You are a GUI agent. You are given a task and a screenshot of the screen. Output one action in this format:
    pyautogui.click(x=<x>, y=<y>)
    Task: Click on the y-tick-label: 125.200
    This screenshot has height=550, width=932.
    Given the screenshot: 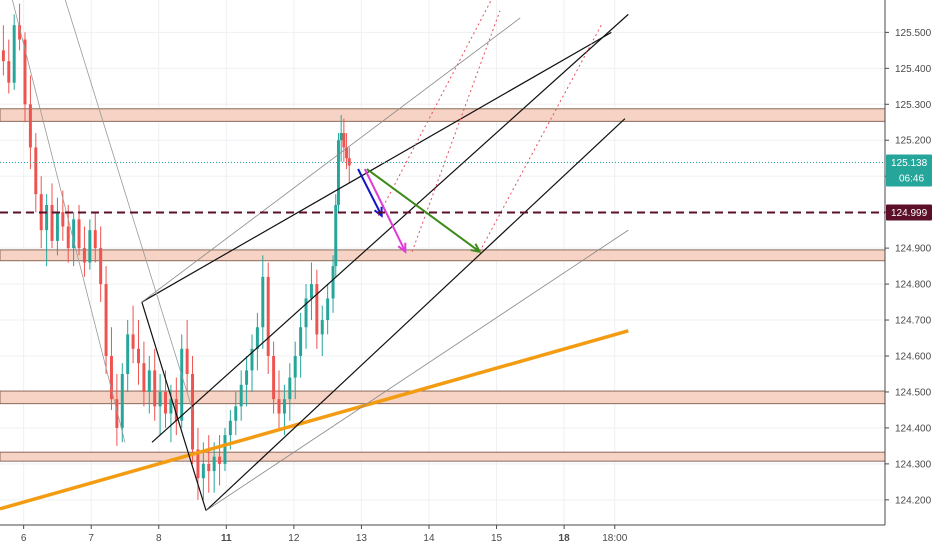 What is the action you would take?
    pyautogui.click(x=913, y=141)
    